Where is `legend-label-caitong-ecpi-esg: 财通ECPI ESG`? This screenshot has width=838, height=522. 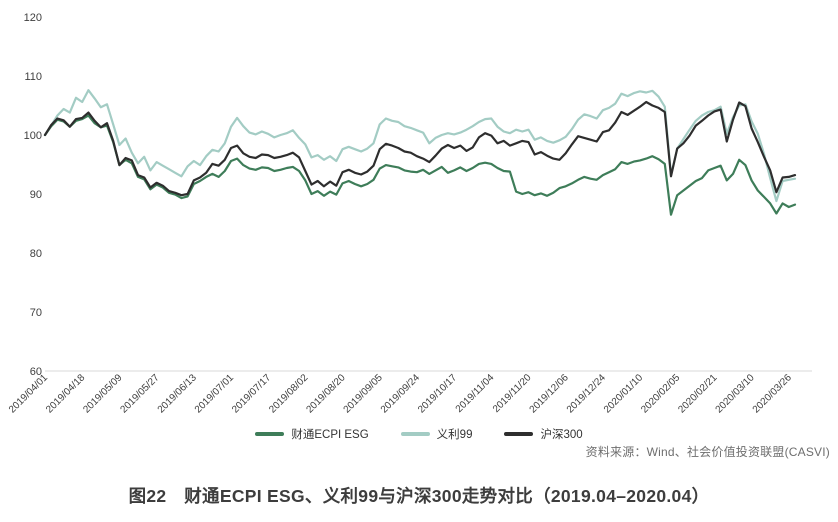
legend-label-caitong-ecpi-esg: 财通ECPI ESG is located at coordinates (330, 435).